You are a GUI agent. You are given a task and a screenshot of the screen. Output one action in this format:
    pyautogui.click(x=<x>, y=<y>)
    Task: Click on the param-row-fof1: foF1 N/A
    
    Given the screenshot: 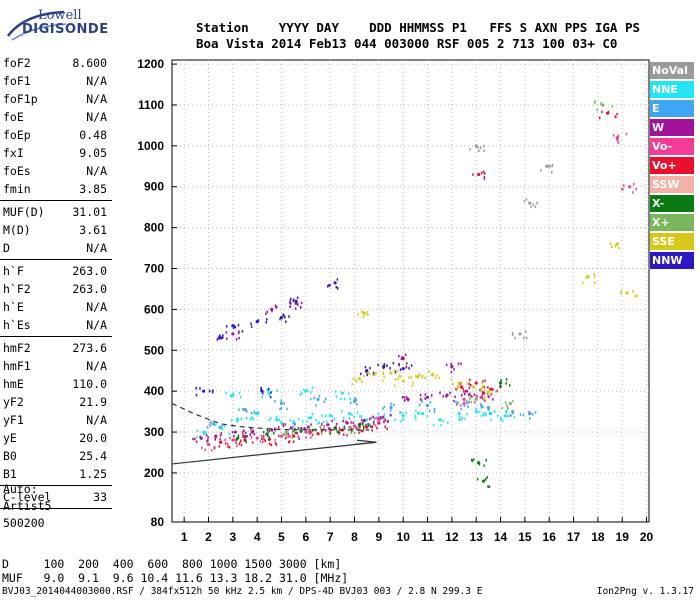 What is the action you would take?
    pyautogui.click(x=56, y=81)
    